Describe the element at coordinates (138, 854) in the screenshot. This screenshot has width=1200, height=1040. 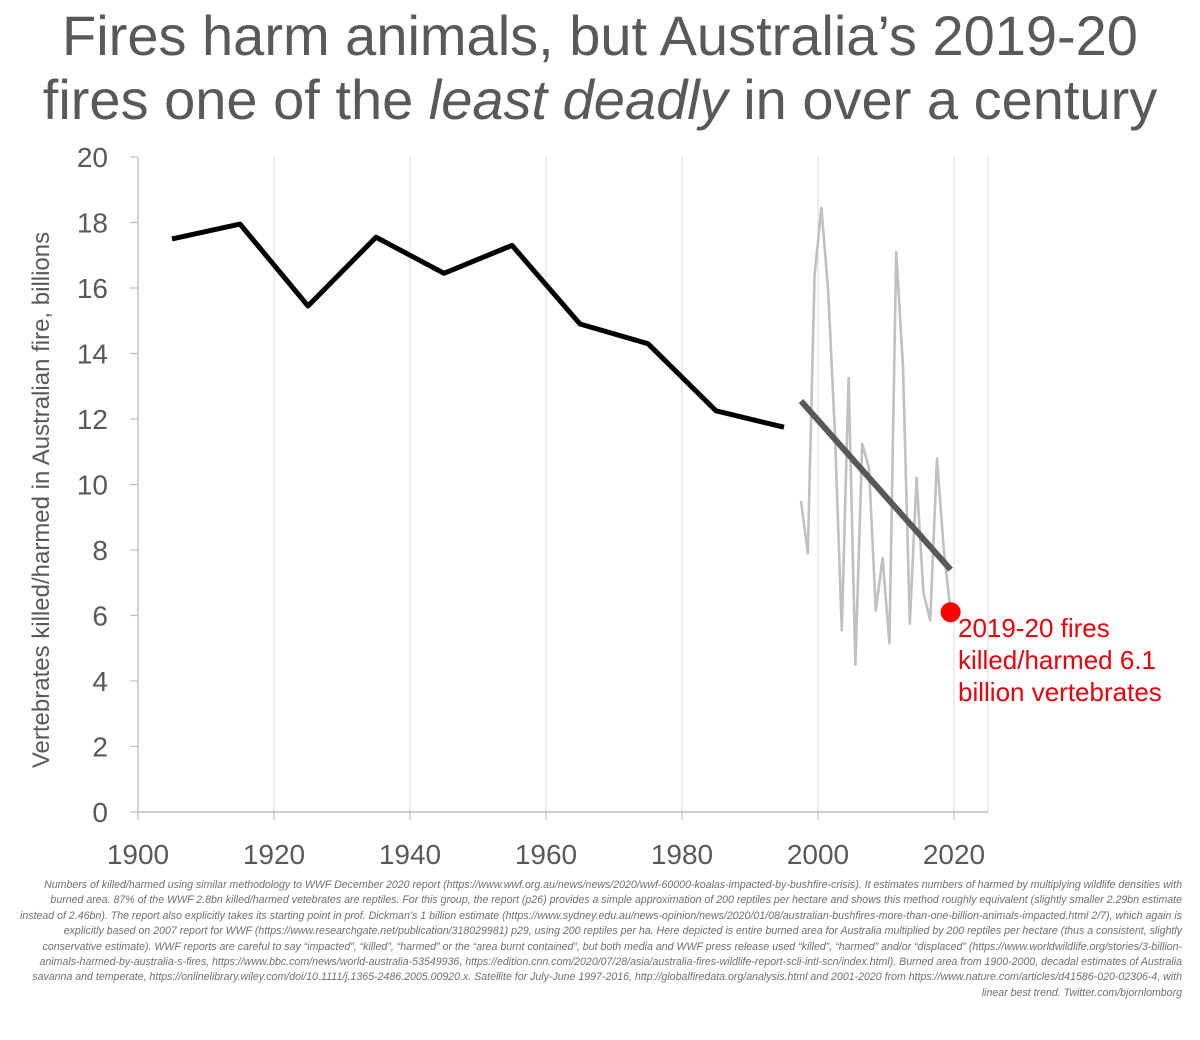
I see `x-tick-label: 1900` at that location.